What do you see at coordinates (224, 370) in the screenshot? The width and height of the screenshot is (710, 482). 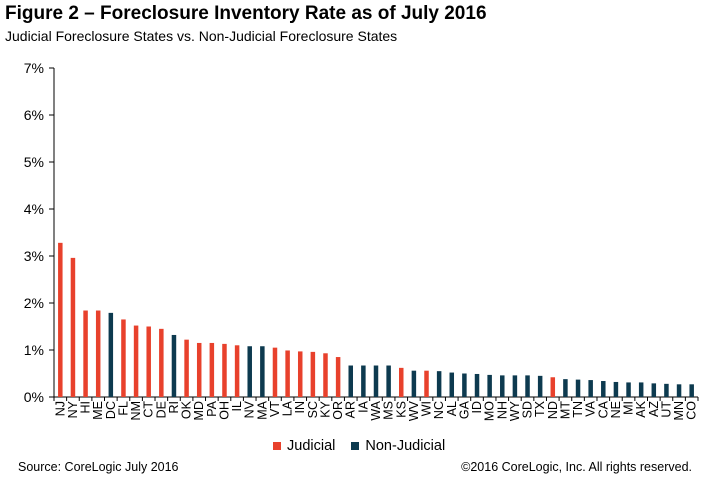 I see `bar-oh` at bounding box center [224, 370].